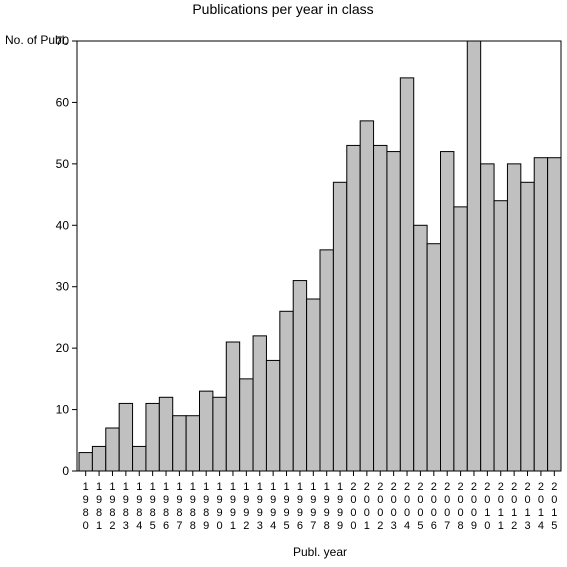  What do you see at coordinates (286, 391) in the screenshot?
I see `bar-1995` at bounding box center [286, 391].